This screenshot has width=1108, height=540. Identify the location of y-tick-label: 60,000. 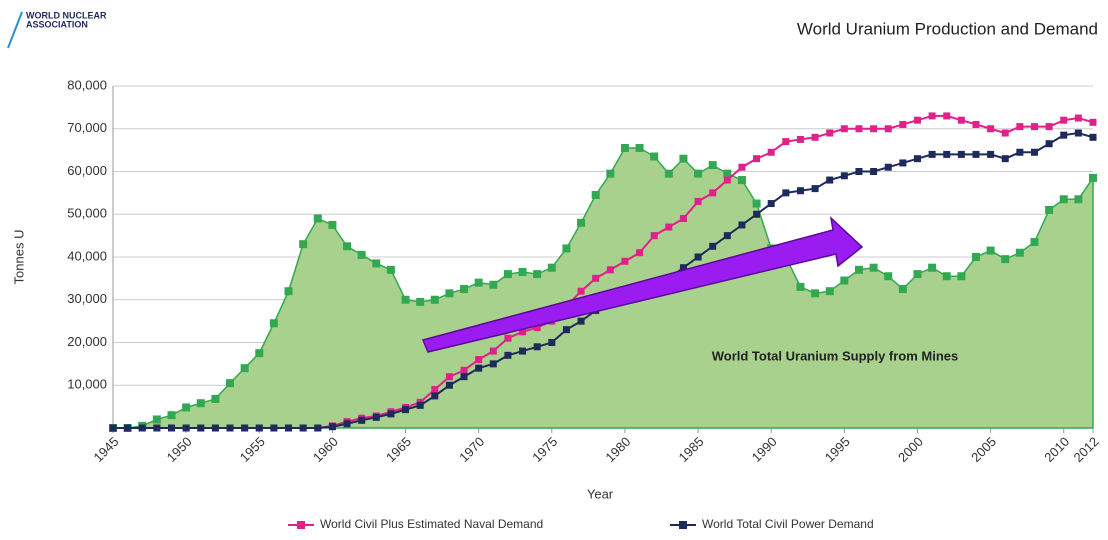
(87, 170).